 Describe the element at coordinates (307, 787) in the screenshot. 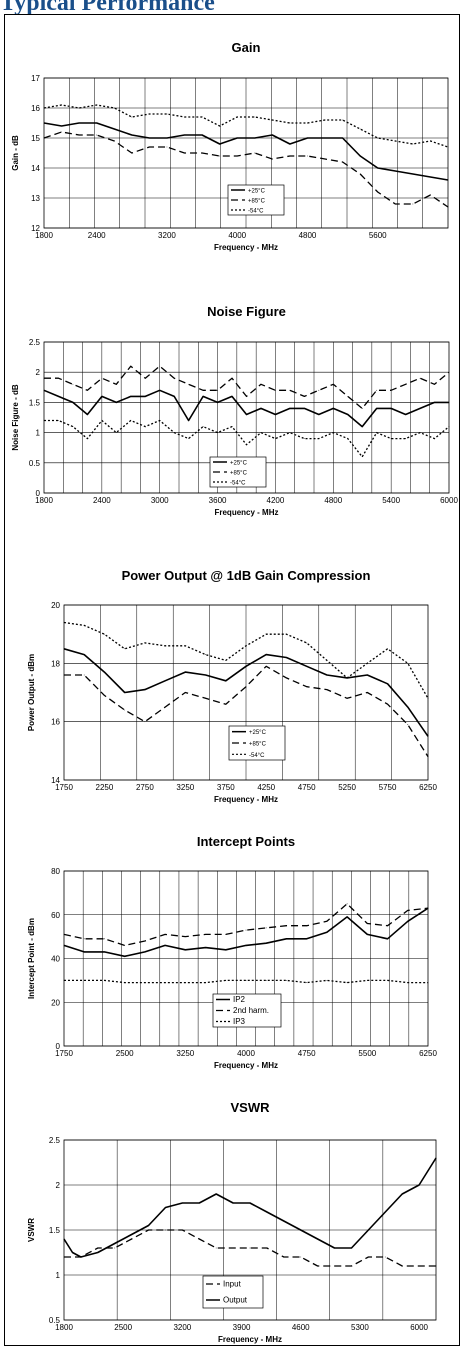

I see `x-tick-label: 4750` at that location.